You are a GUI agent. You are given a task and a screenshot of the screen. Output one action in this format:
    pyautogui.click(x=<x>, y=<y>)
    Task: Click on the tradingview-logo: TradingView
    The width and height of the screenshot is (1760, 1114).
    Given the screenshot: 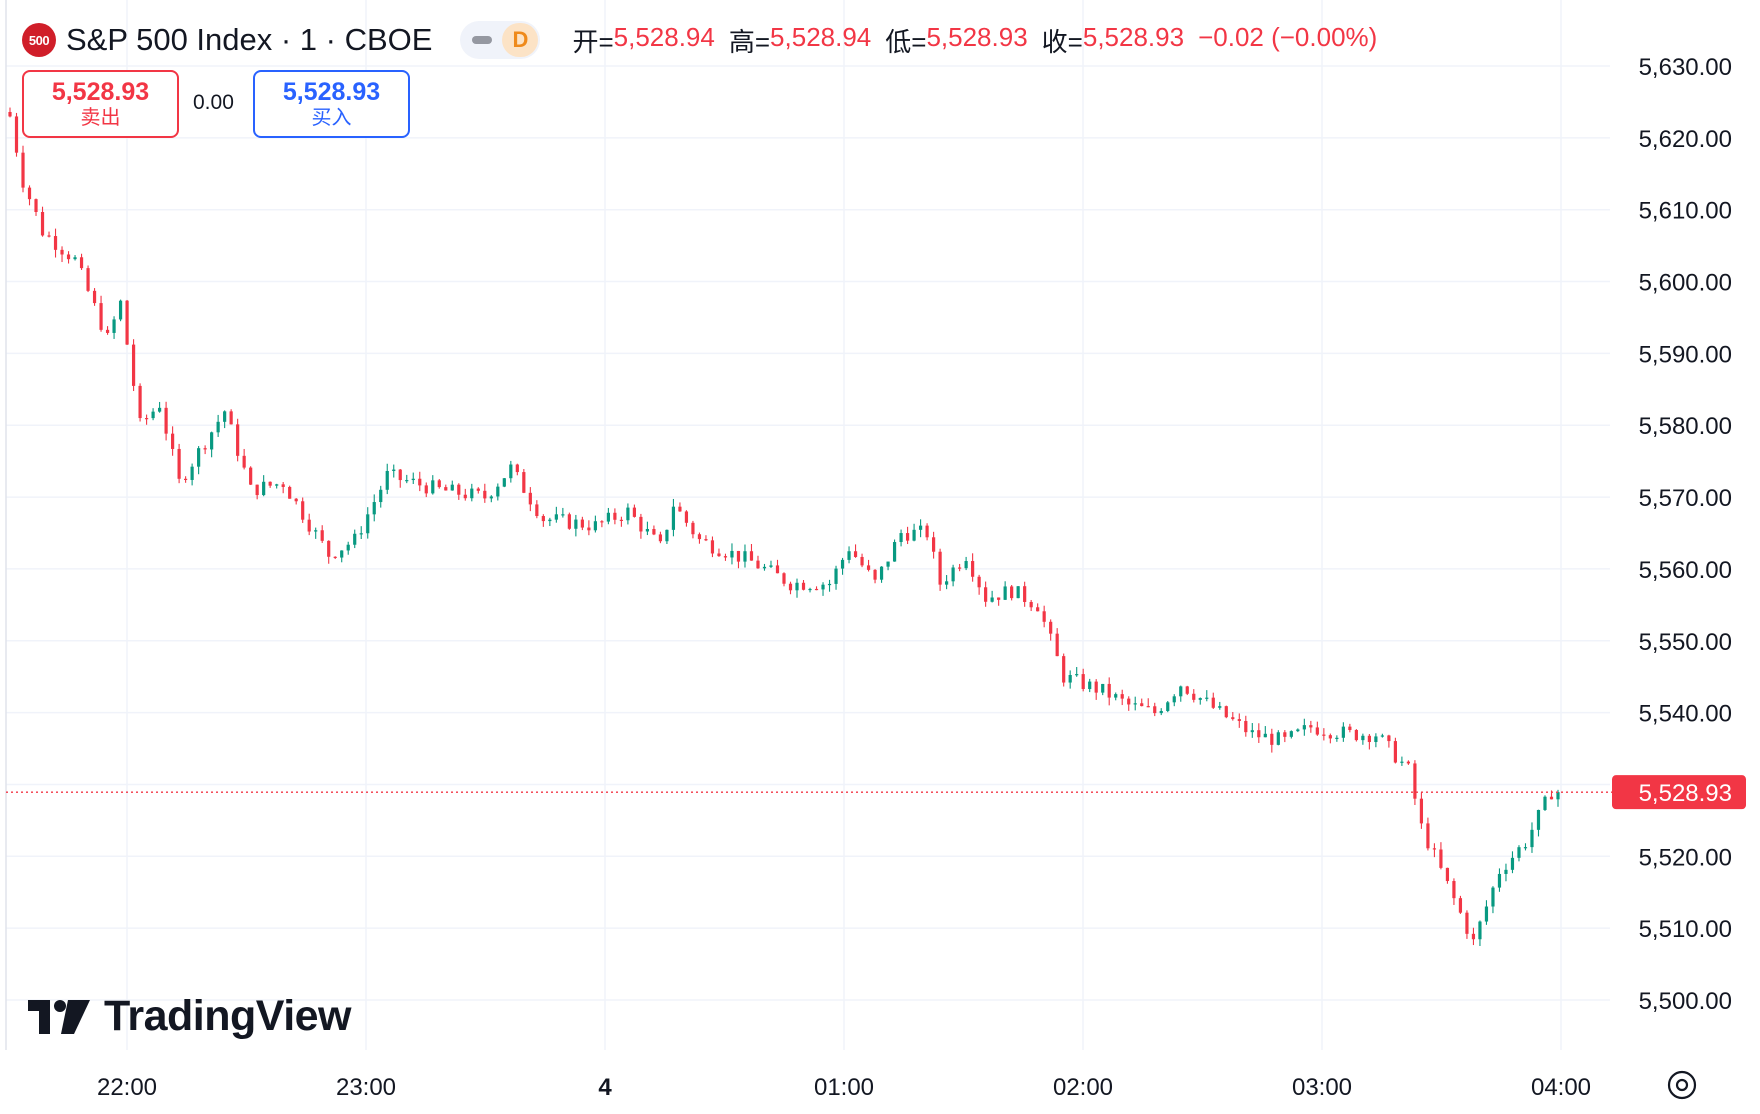 What is the action you would take?
    pyautogui.click(x=190, y=1016)
    